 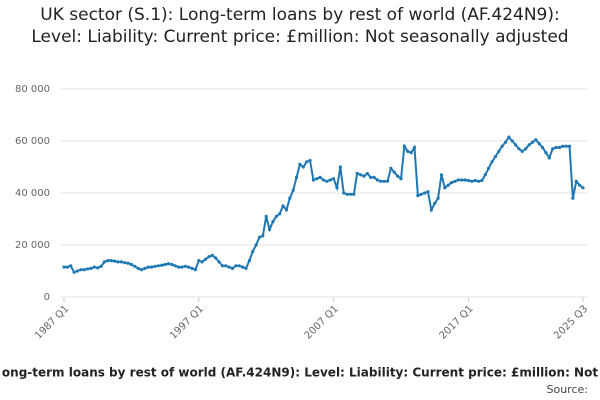 What do you see at coordinates (52, 322) in the screenshot?
I see `x-tick-label: 1987 Q1` at bounding box center [52, 322].